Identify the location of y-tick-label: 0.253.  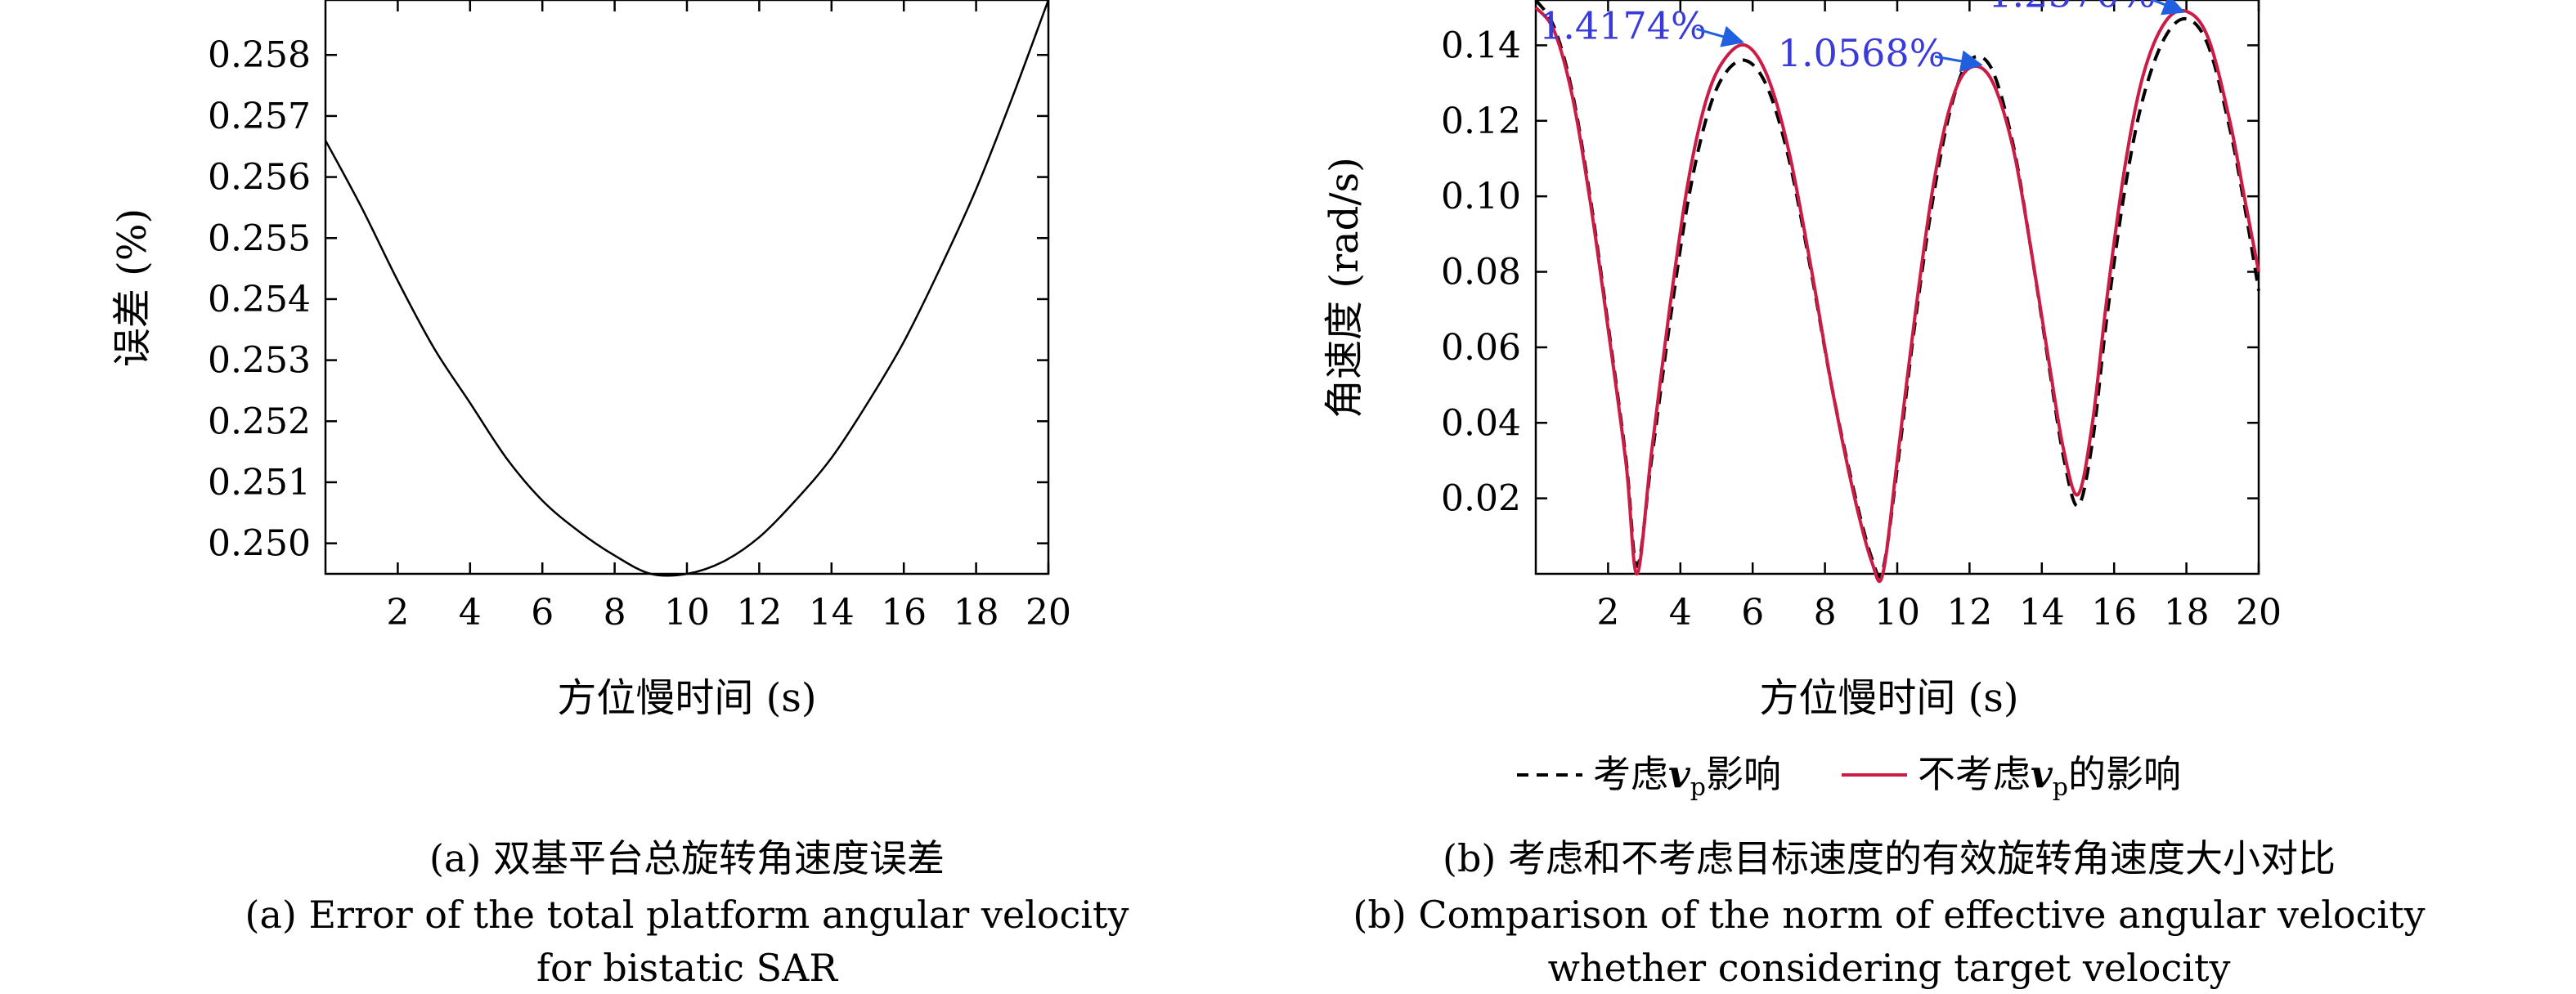
(259, 361).